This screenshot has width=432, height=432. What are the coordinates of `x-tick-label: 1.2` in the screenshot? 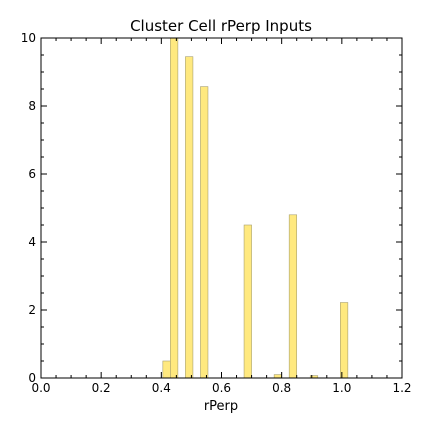 It's located at (401, 388).